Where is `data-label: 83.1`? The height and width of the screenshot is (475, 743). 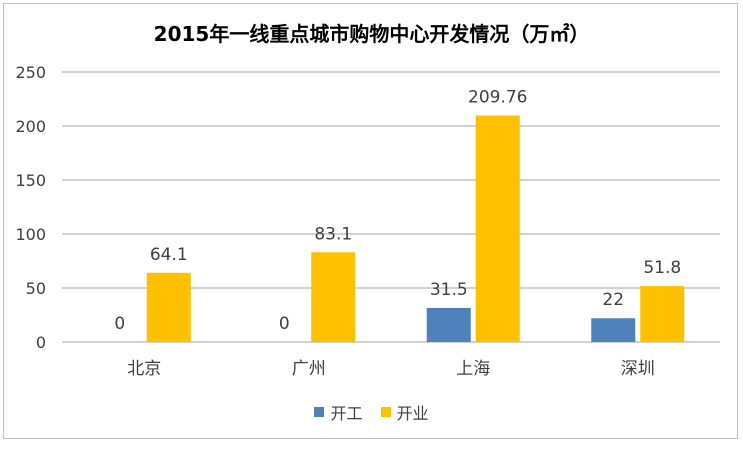 data-label: 83.1 is located at coordinates (333, 234).